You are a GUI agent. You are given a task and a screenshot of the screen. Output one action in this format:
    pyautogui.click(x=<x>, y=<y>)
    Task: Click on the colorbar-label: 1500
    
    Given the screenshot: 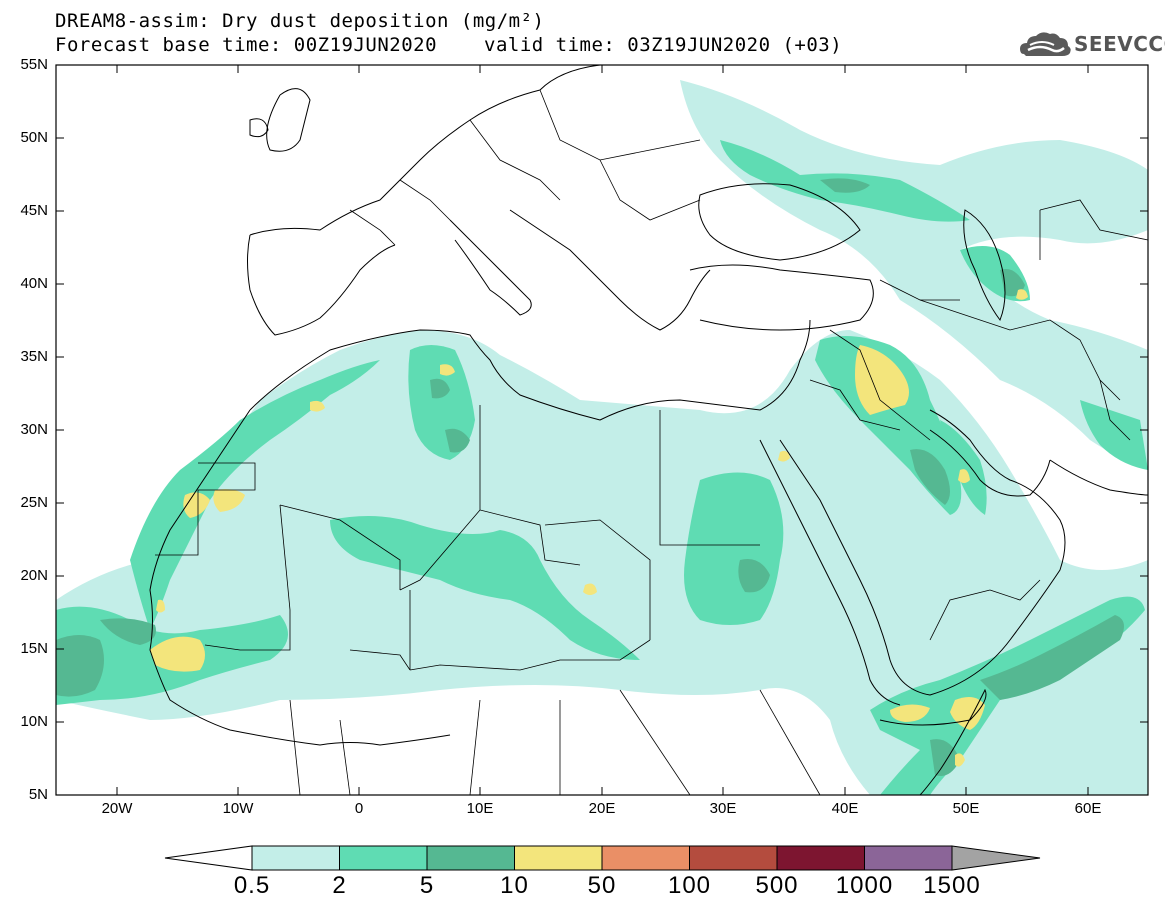 What is the action you would take?
    pyautogui.click(x=952, y=885)
    